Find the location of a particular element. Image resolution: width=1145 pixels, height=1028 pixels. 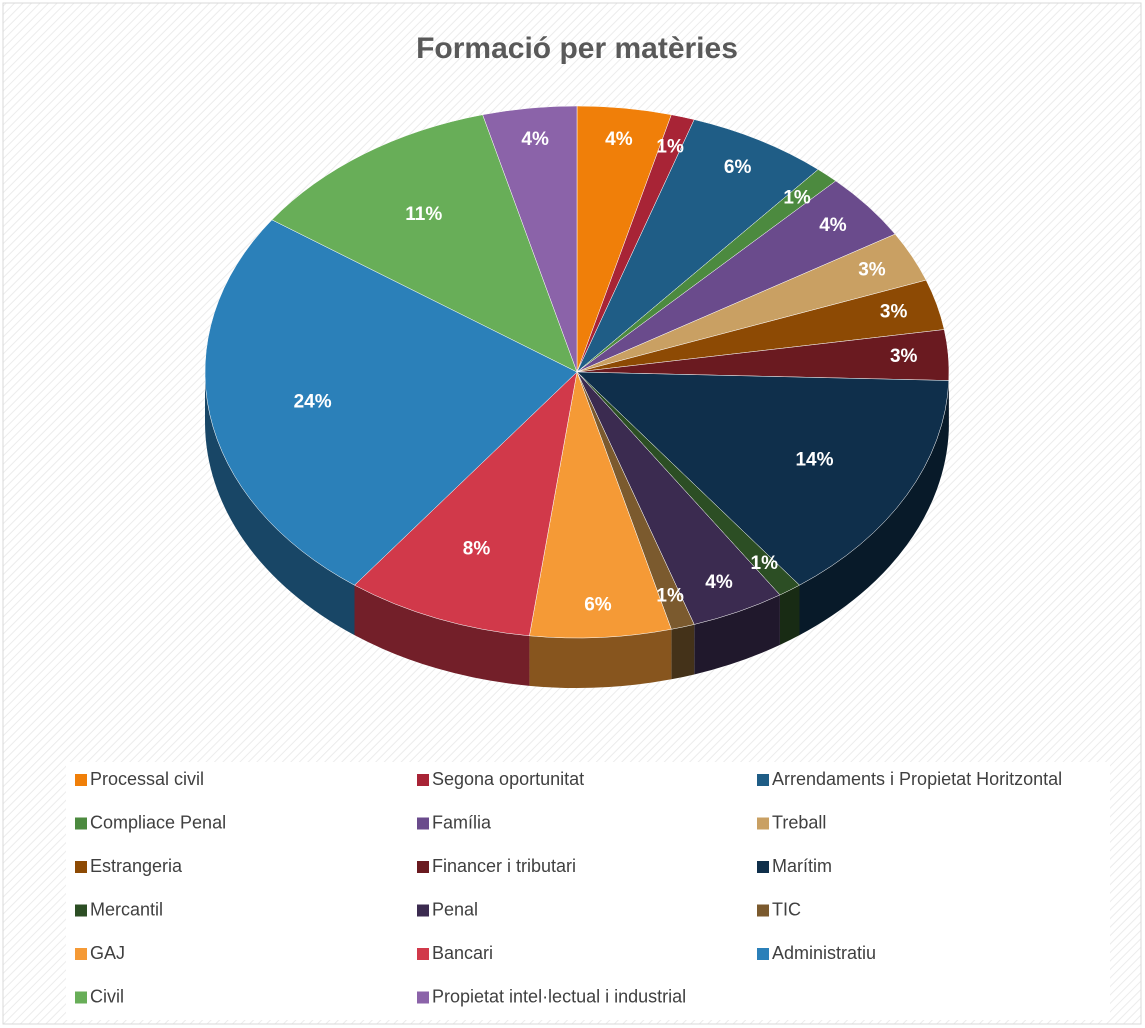

data-label: 24% is located at coordinates (313, 402).